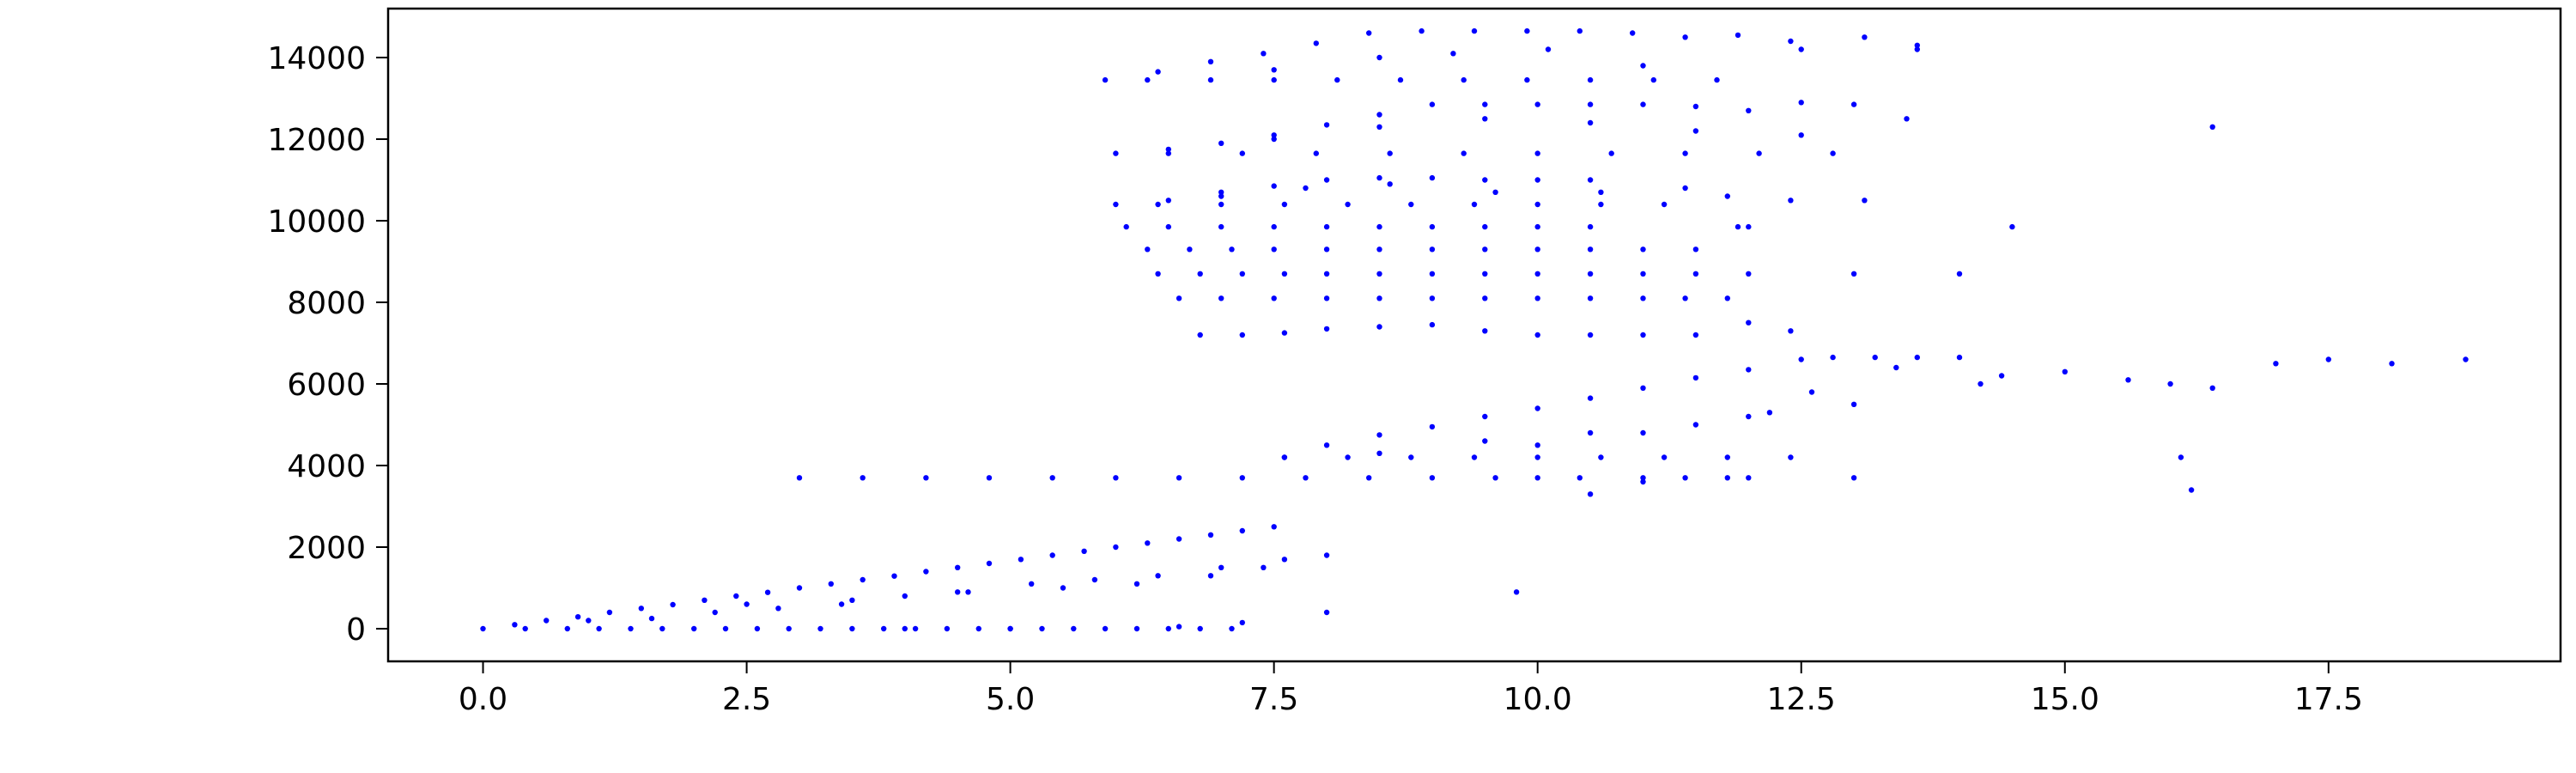  What do you see at coordinates (1273, 699) in the screenshot?
I see `x-tick-label: 7.5` at bounding box center [1273, 699].